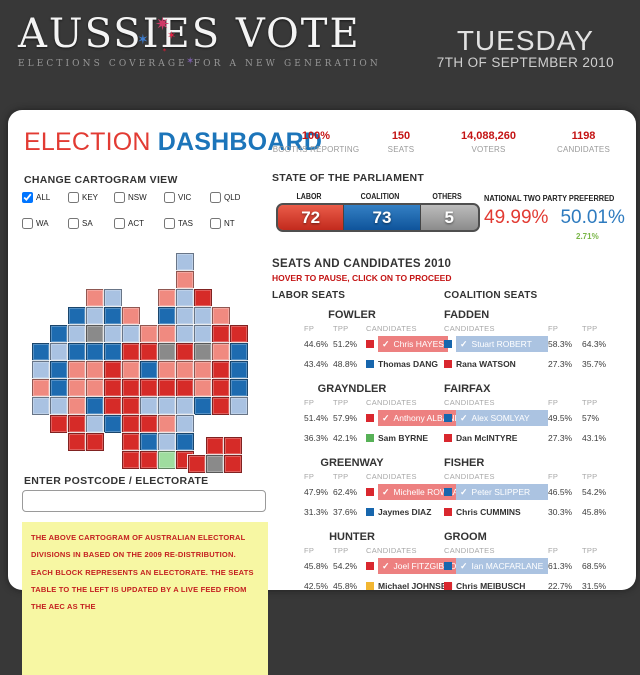 The width and height of the screenshot is (640, 675). I want to click on checkbox-tas: TAS, so click(187, 223).